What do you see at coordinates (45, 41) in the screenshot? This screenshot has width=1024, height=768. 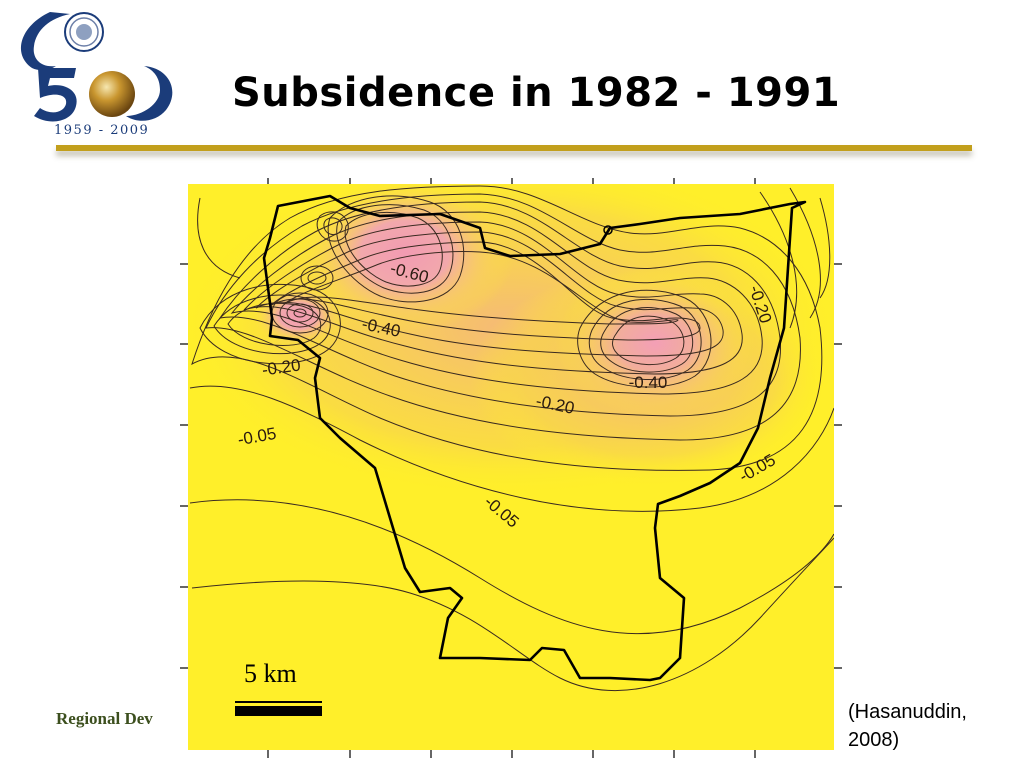 I see `logo-swoosh-icon` at bounding box center [45, 41].